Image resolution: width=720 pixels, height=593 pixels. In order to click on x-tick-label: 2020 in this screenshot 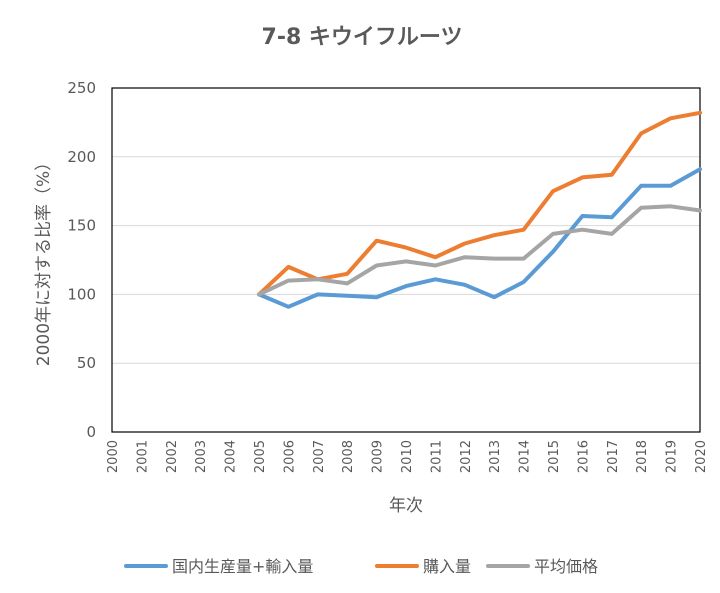, I will do `click(701, 456)`.